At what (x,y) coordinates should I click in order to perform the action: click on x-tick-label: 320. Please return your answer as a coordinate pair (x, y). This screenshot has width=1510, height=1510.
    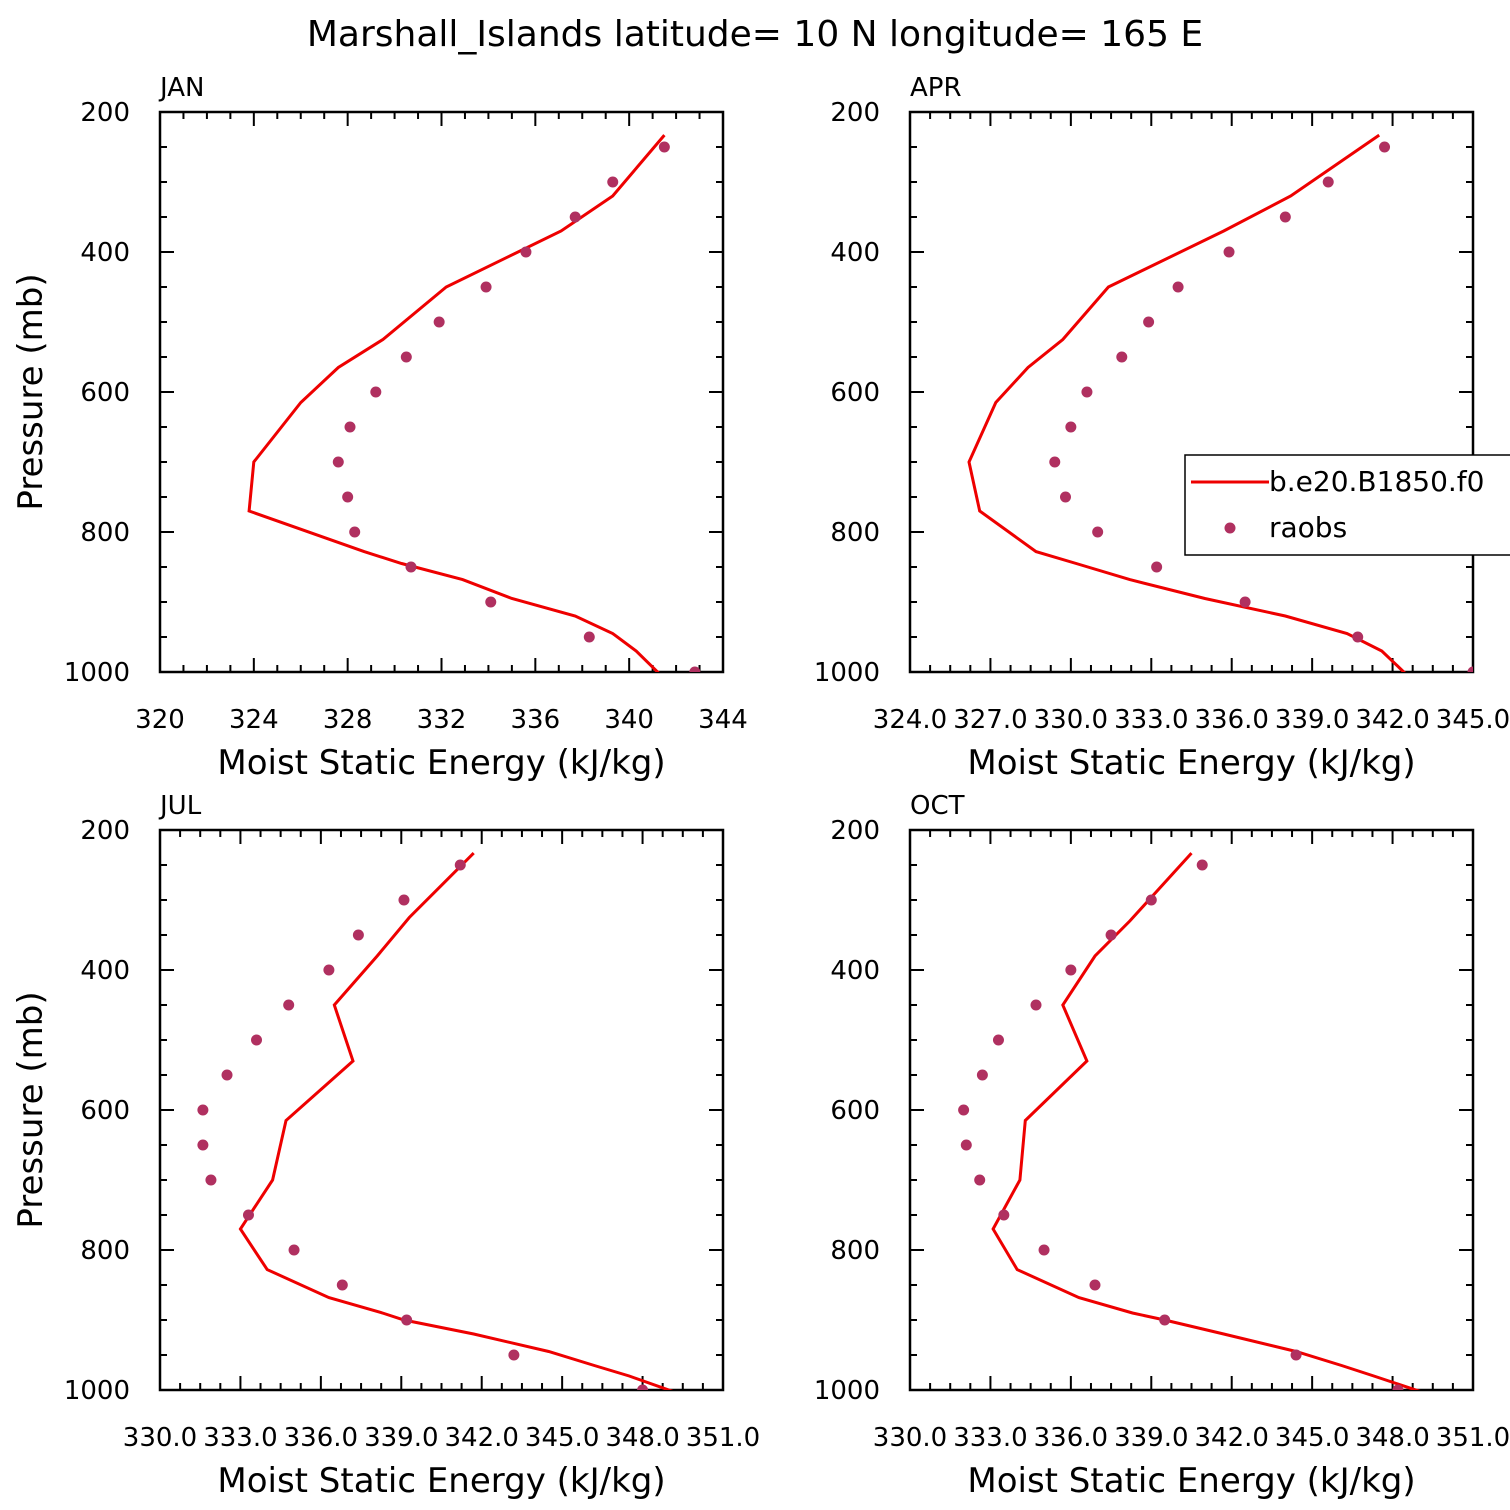
    Looking at the image, I should click on (160, 720).